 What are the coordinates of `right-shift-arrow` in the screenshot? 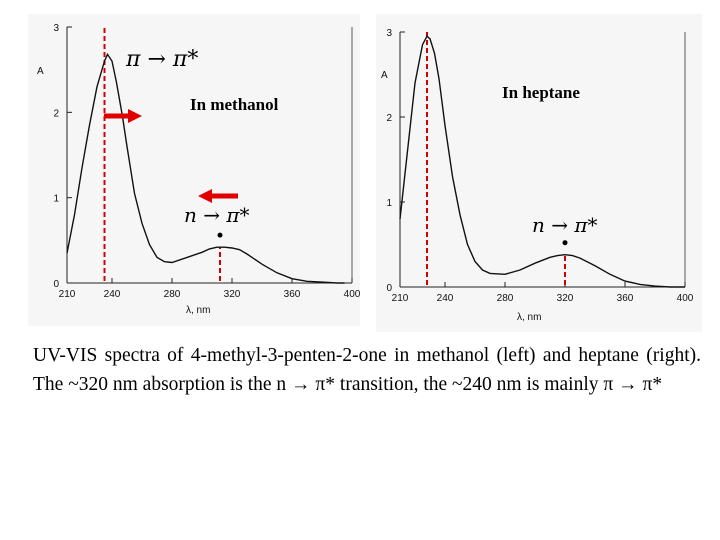 It's located at (123, 116).